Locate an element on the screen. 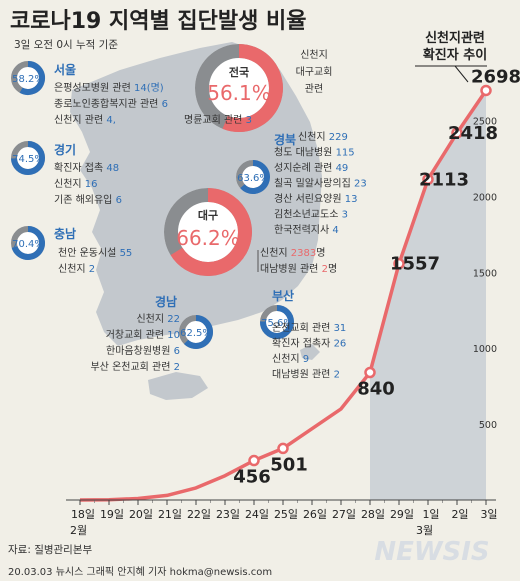  x-tick-label: 1일 is located at coordinates (430, 514).